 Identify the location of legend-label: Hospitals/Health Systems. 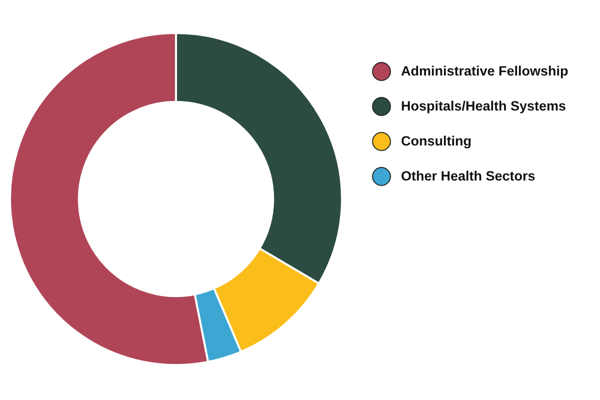
(483, 106).